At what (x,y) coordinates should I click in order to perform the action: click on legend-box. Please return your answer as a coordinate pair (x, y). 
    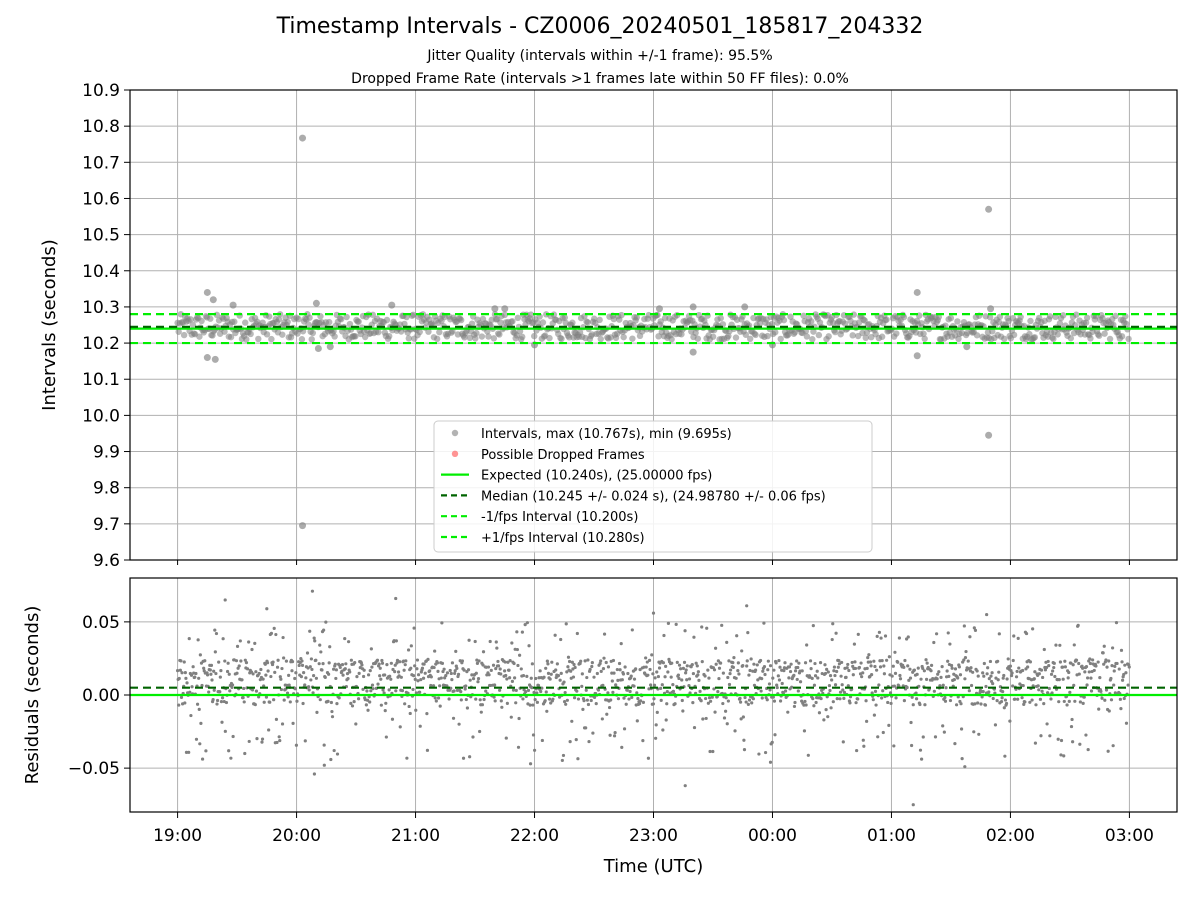
    Looking at the image, I should click on (653, 486).